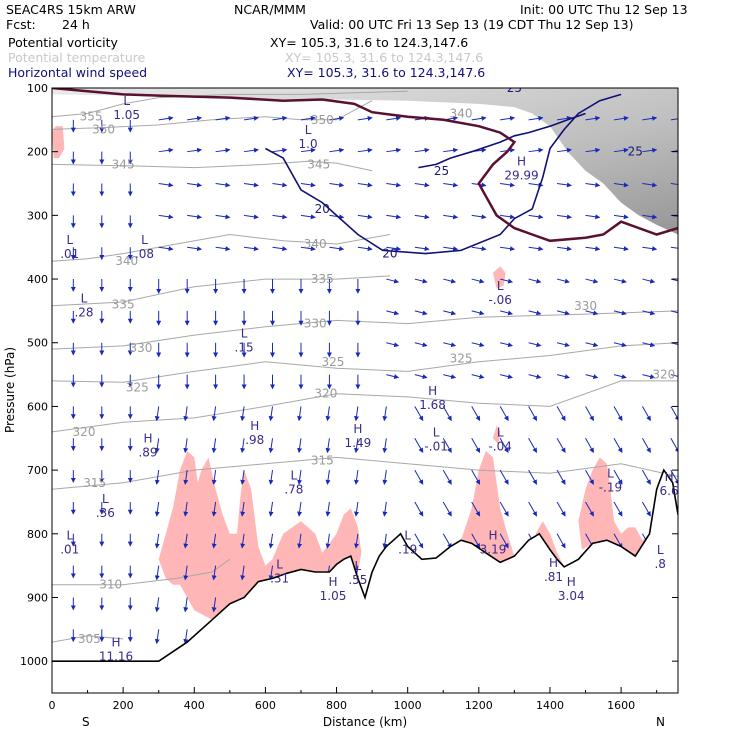 The height and width of the screenshot is (740, 740). What do you see at coordinates (270, 9) in the screenshot?
I see `org-label: NCAR/MMM` at bounding box center [270, 9].